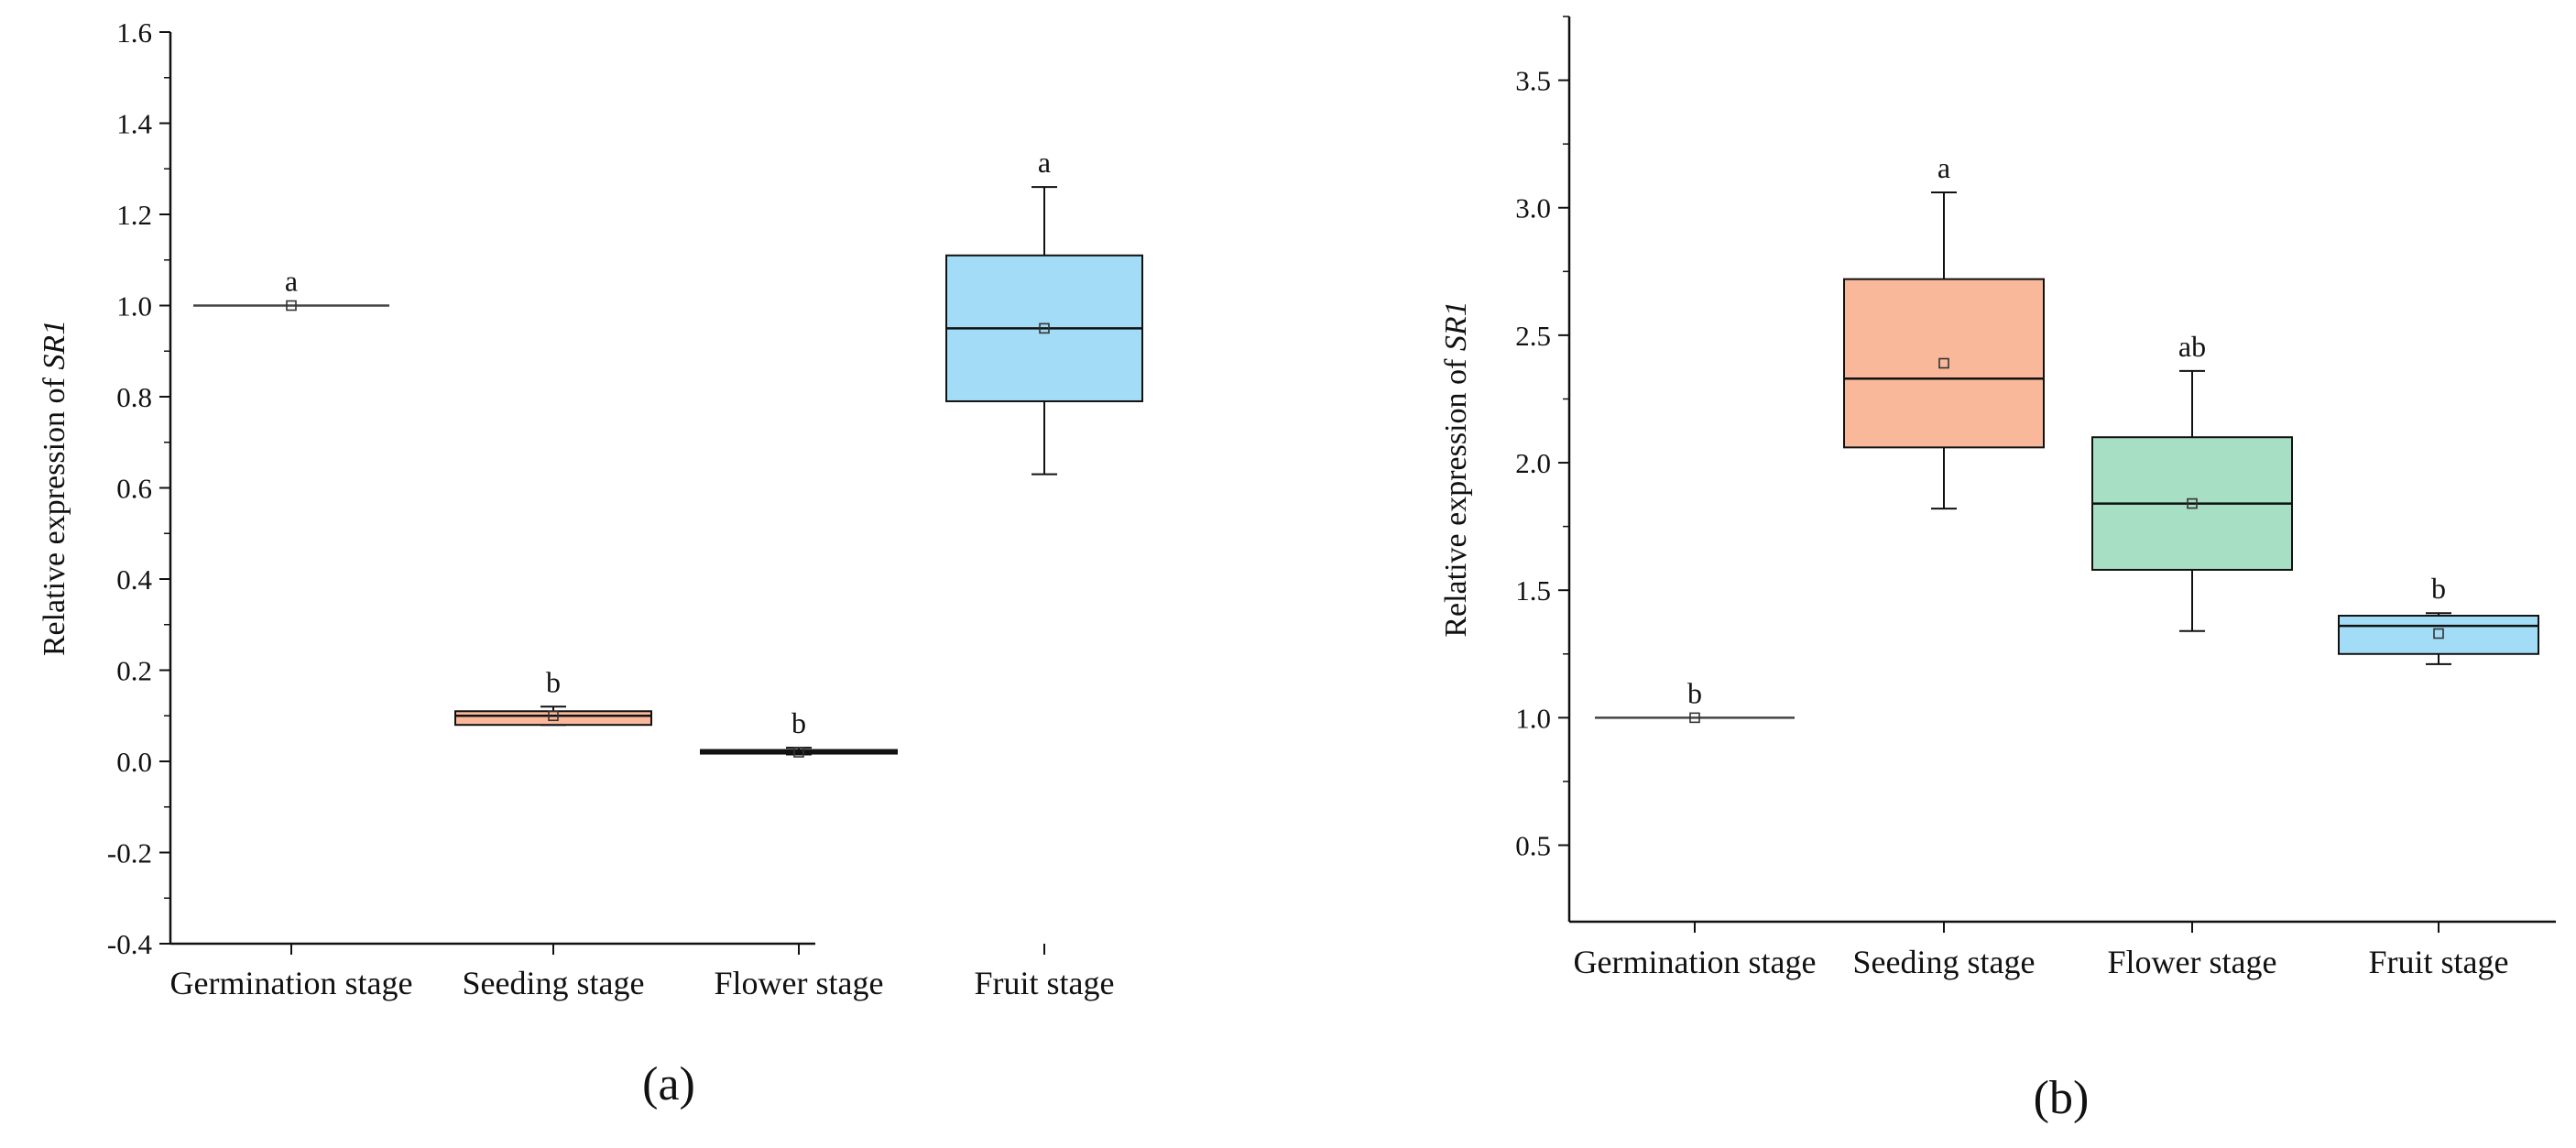  Describe the element at coordinates (2062, 1098) in the screenshot. I see `panel-label: (b)` at that location.